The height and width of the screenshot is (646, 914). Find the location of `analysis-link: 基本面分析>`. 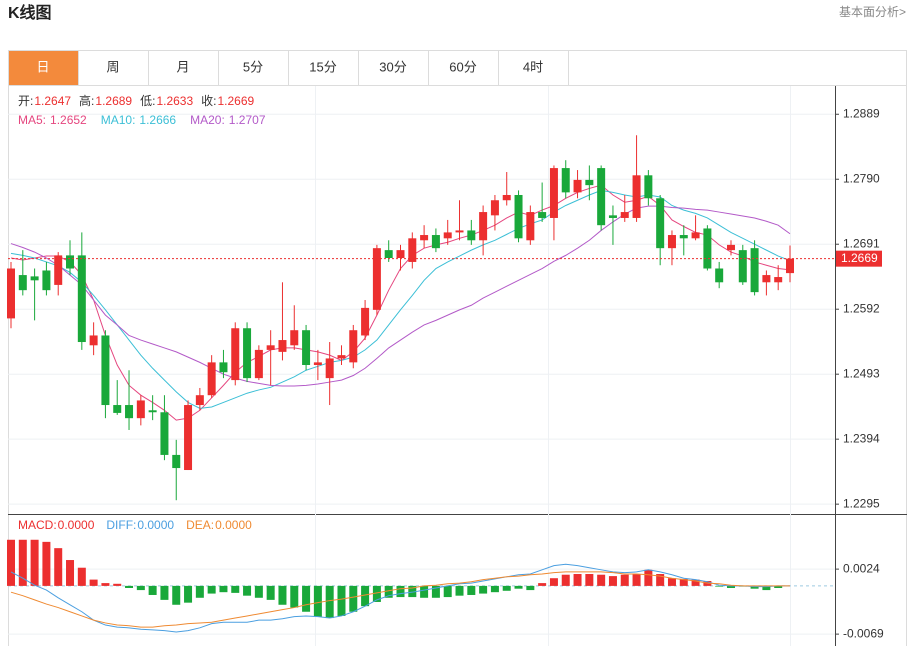

analysis-link: 基本面分析> is located at coordinates (872, 12).